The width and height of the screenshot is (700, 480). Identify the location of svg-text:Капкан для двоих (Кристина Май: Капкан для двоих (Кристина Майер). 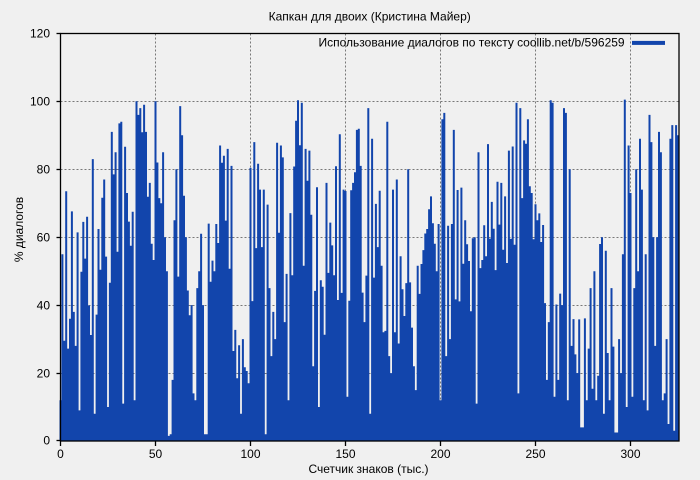
(370, 17).